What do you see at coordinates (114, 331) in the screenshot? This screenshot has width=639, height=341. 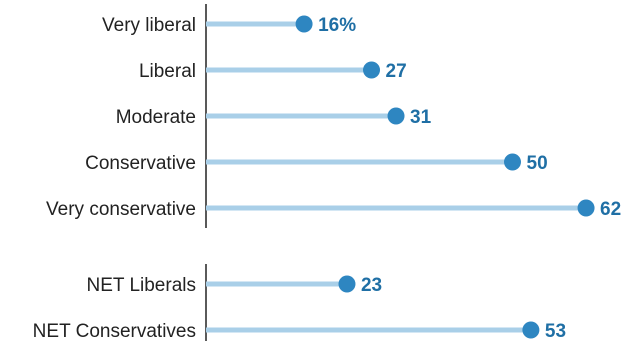 I see `category-label: NET Conservatives` at bounding box center [114, 331].